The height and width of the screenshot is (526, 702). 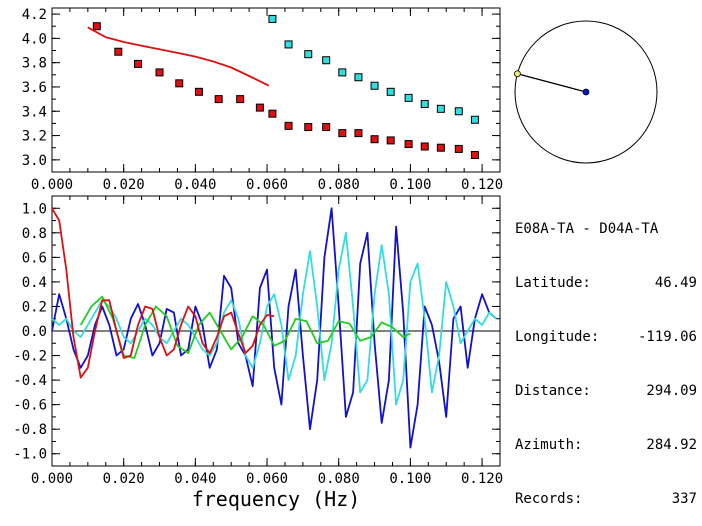 I want to click on azimuth-compass, so click(x=585, y=92).